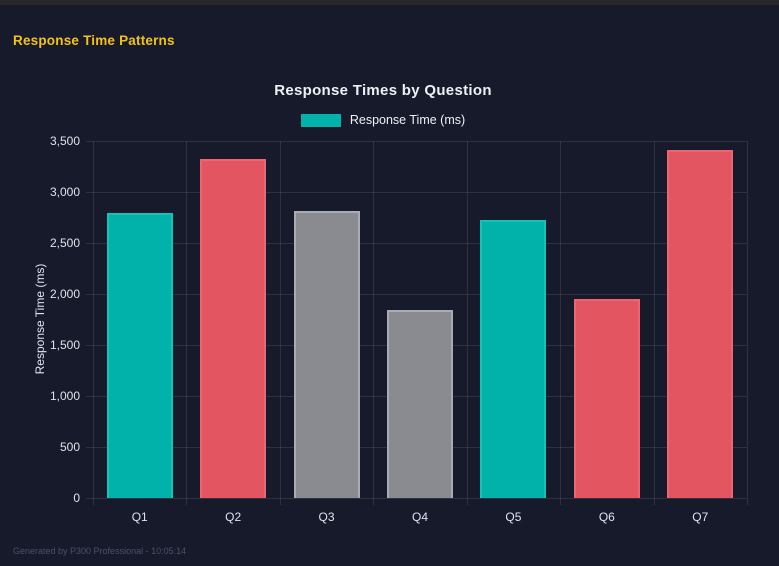 The width and height of the screenshot is (779, 566). What do you see at coordinates (389, 2) in the screenshot?
I see `window-top-strip` at bounding box center [389, 2].